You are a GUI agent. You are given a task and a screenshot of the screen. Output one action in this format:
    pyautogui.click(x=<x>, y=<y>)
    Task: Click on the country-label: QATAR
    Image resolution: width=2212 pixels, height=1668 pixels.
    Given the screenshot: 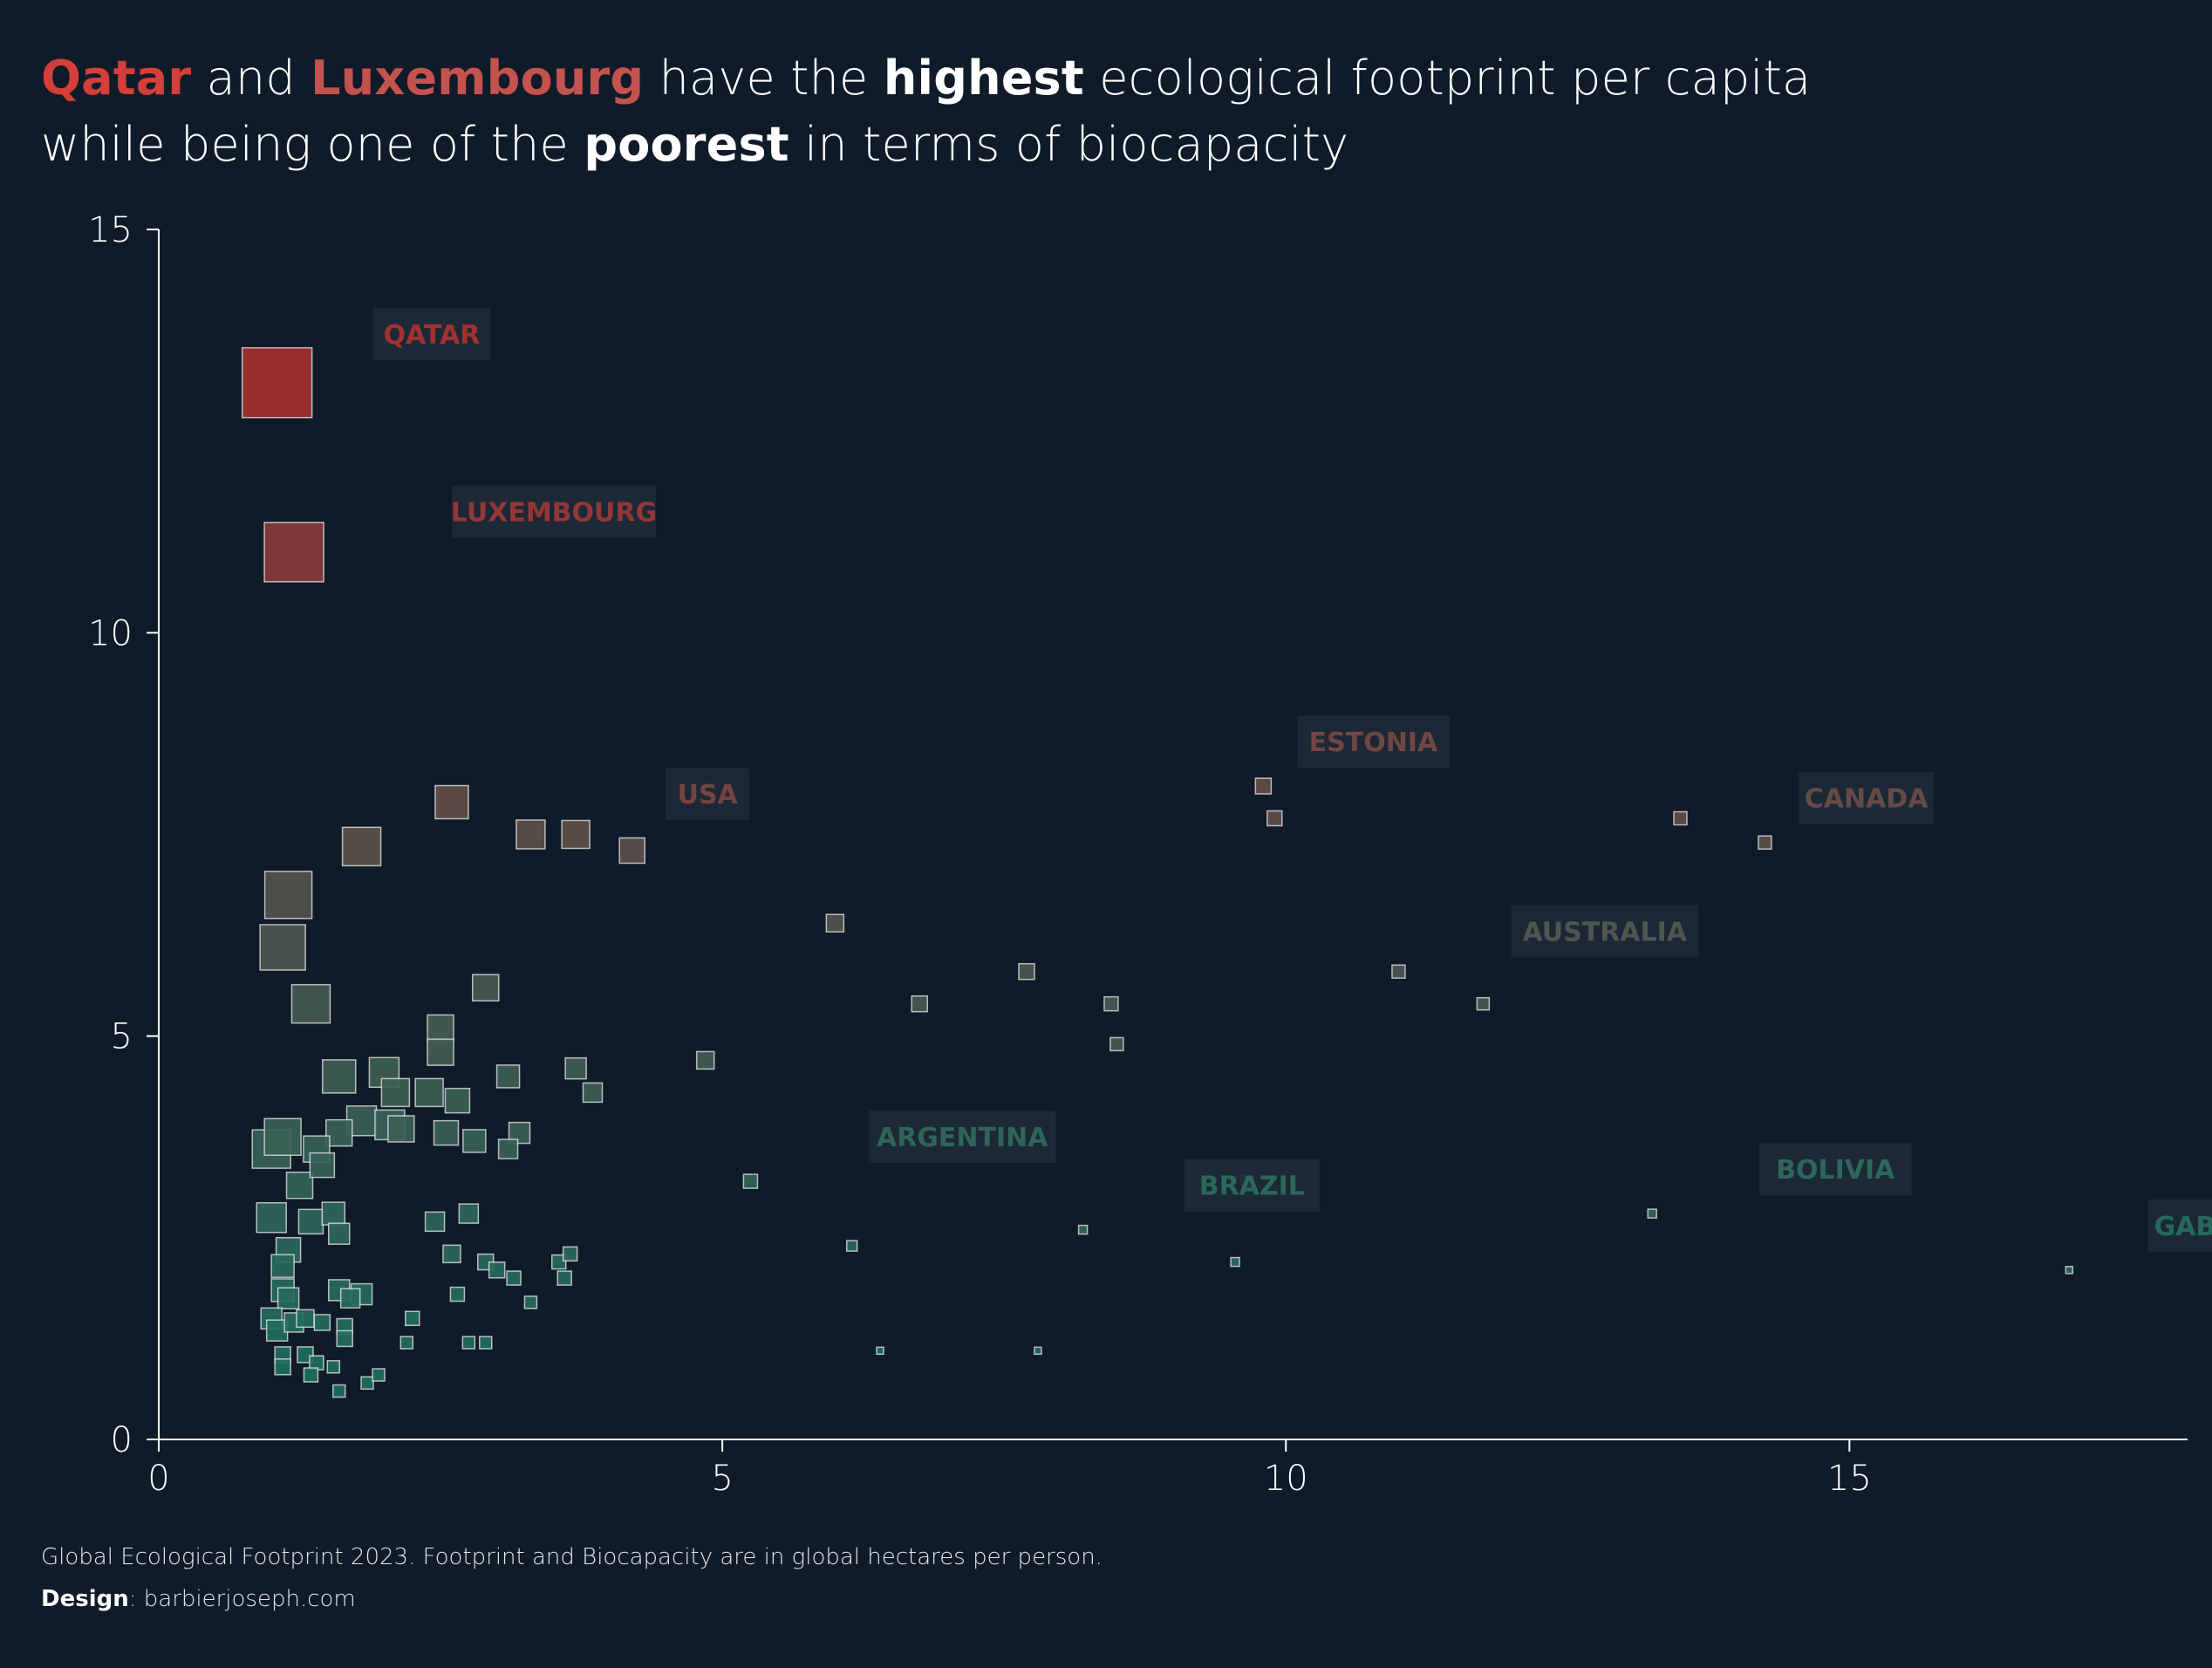 What is the action you would take?
    pyautogui.click(x=432, y=334)
    